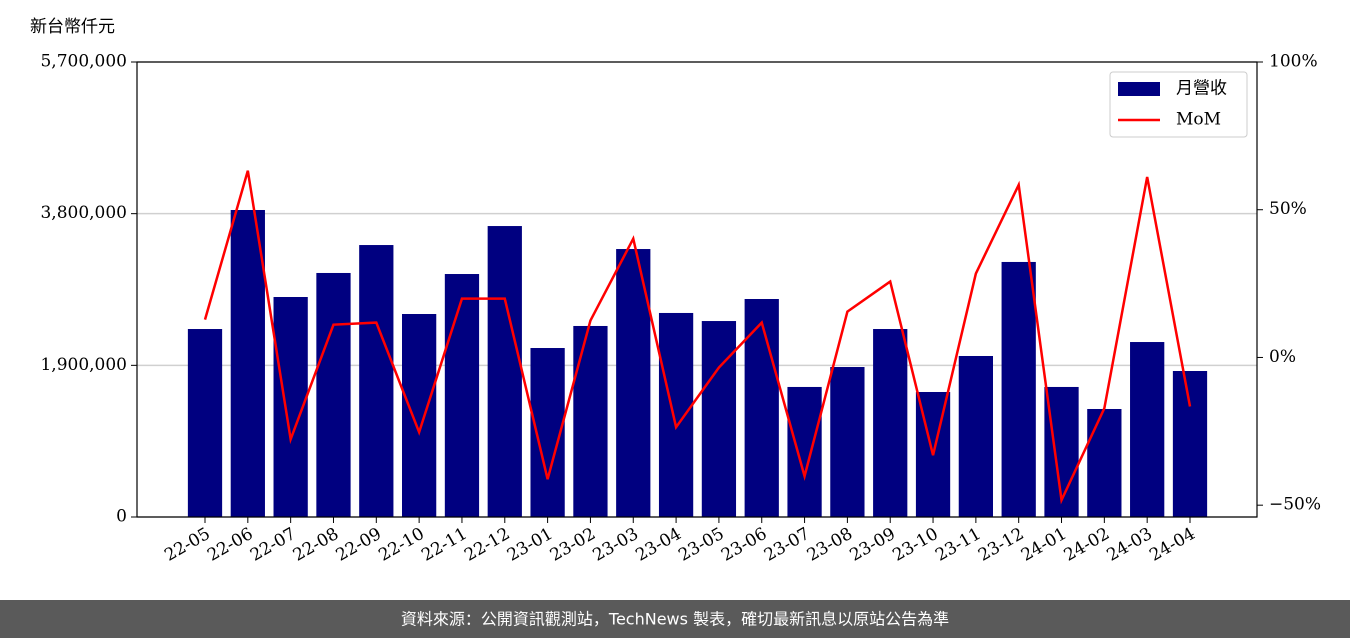 This screenshot has height=638, width=1350. I want to click on x-tick-label: 23-10, so click(915, 545).